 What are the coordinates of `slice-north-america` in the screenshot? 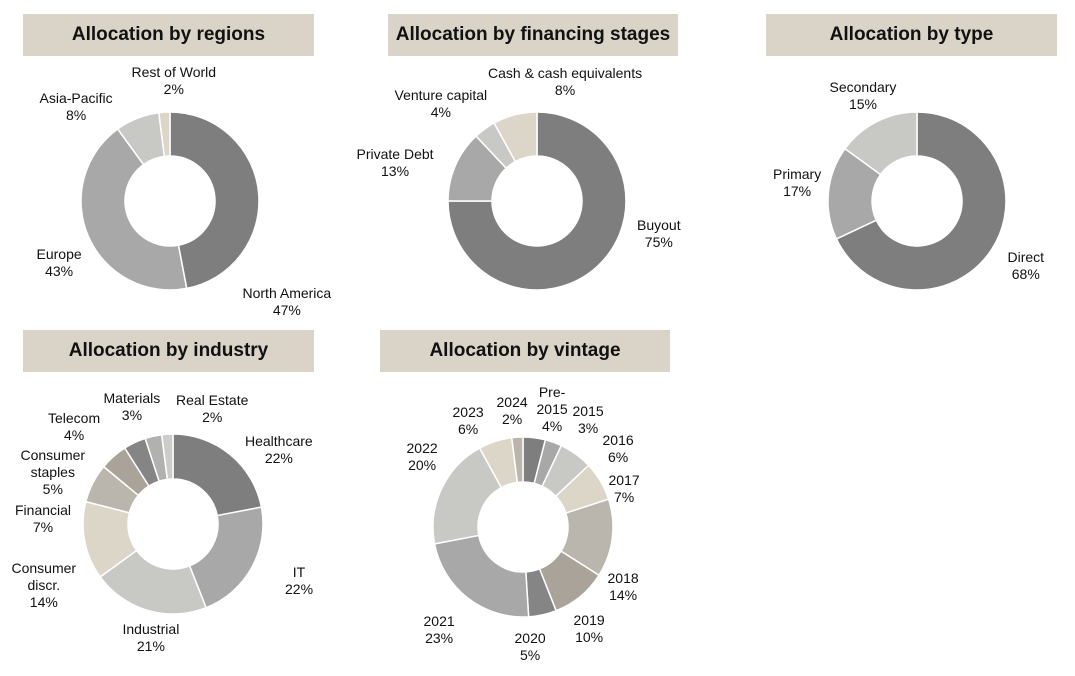 It's located at (214, 200).